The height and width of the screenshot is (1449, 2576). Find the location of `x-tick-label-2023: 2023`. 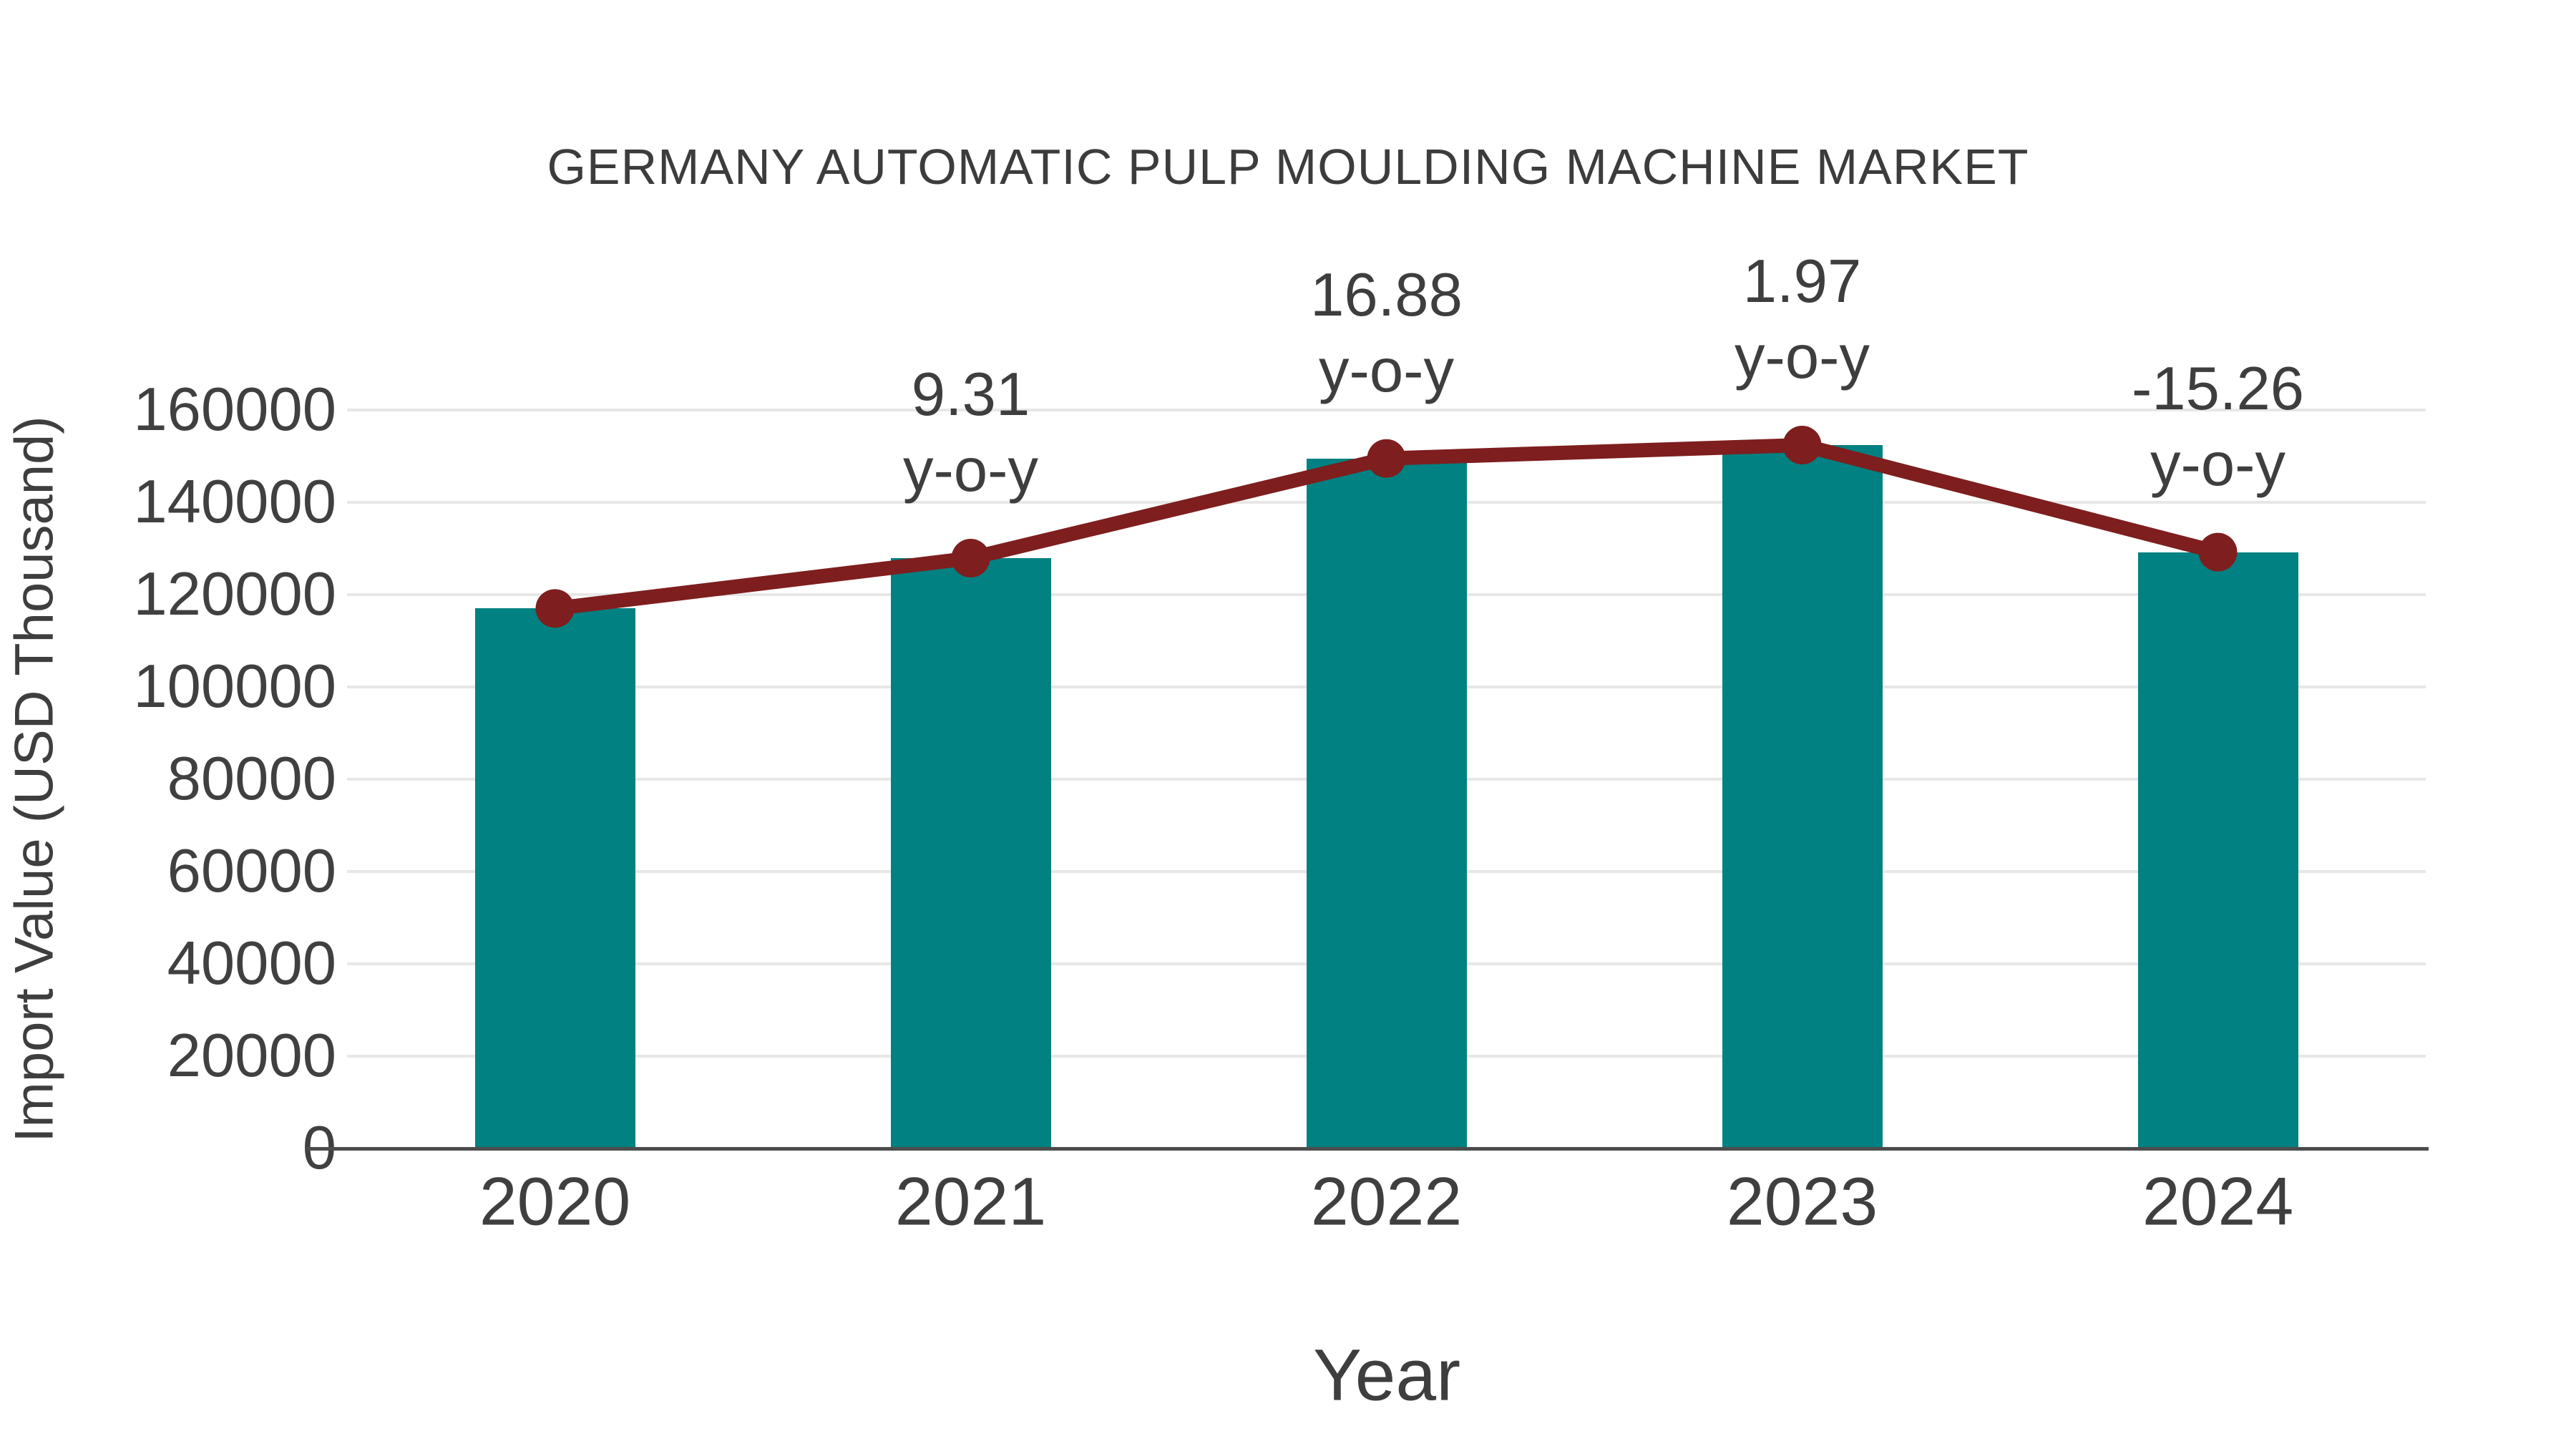

x-tick-label-2023: 2023 is located at coordinates (1802, 1201).